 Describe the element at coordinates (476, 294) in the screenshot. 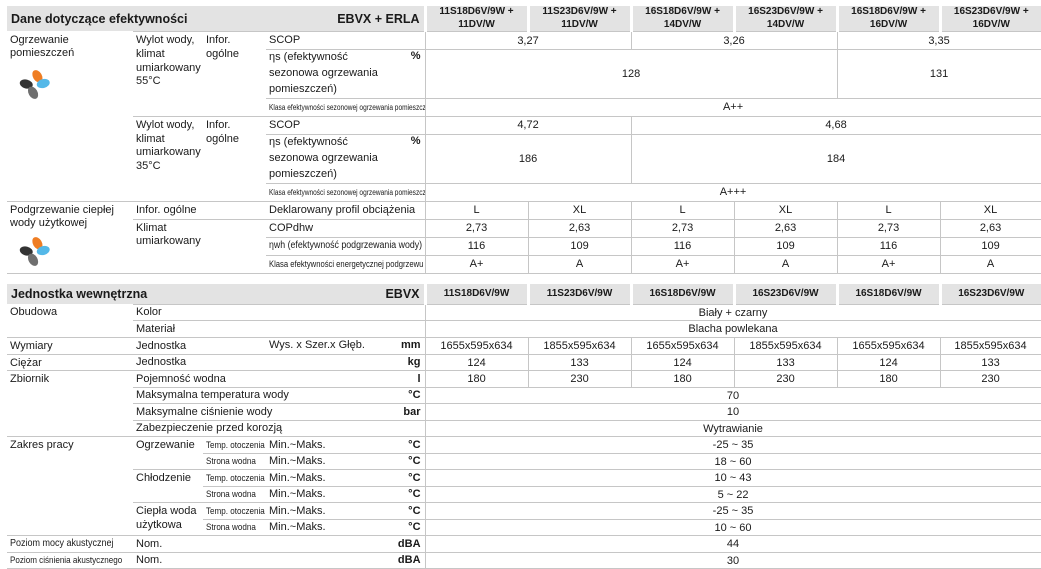

I see `column-header: 11S18D6V/9W` at that location.